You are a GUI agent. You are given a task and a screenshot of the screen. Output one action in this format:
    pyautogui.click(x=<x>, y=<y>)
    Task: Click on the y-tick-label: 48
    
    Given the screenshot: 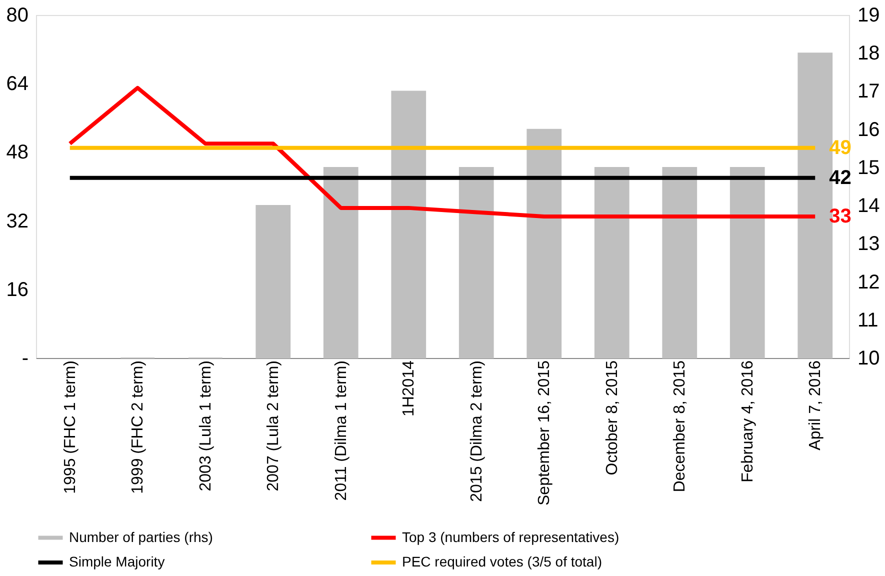 What is the action you would take?
    pyautogui.click(x=17, y=153)
    